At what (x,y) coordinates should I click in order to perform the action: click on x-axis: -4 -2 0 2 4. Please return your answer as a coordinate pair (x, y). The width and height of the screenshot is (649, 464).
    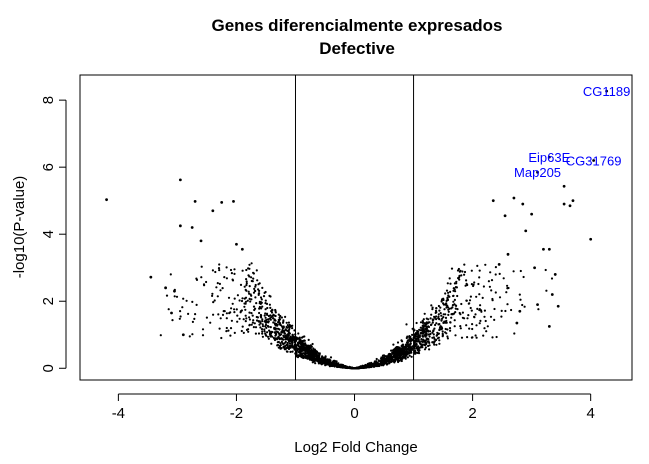
    Looking at the image, I should click on (353, 407).